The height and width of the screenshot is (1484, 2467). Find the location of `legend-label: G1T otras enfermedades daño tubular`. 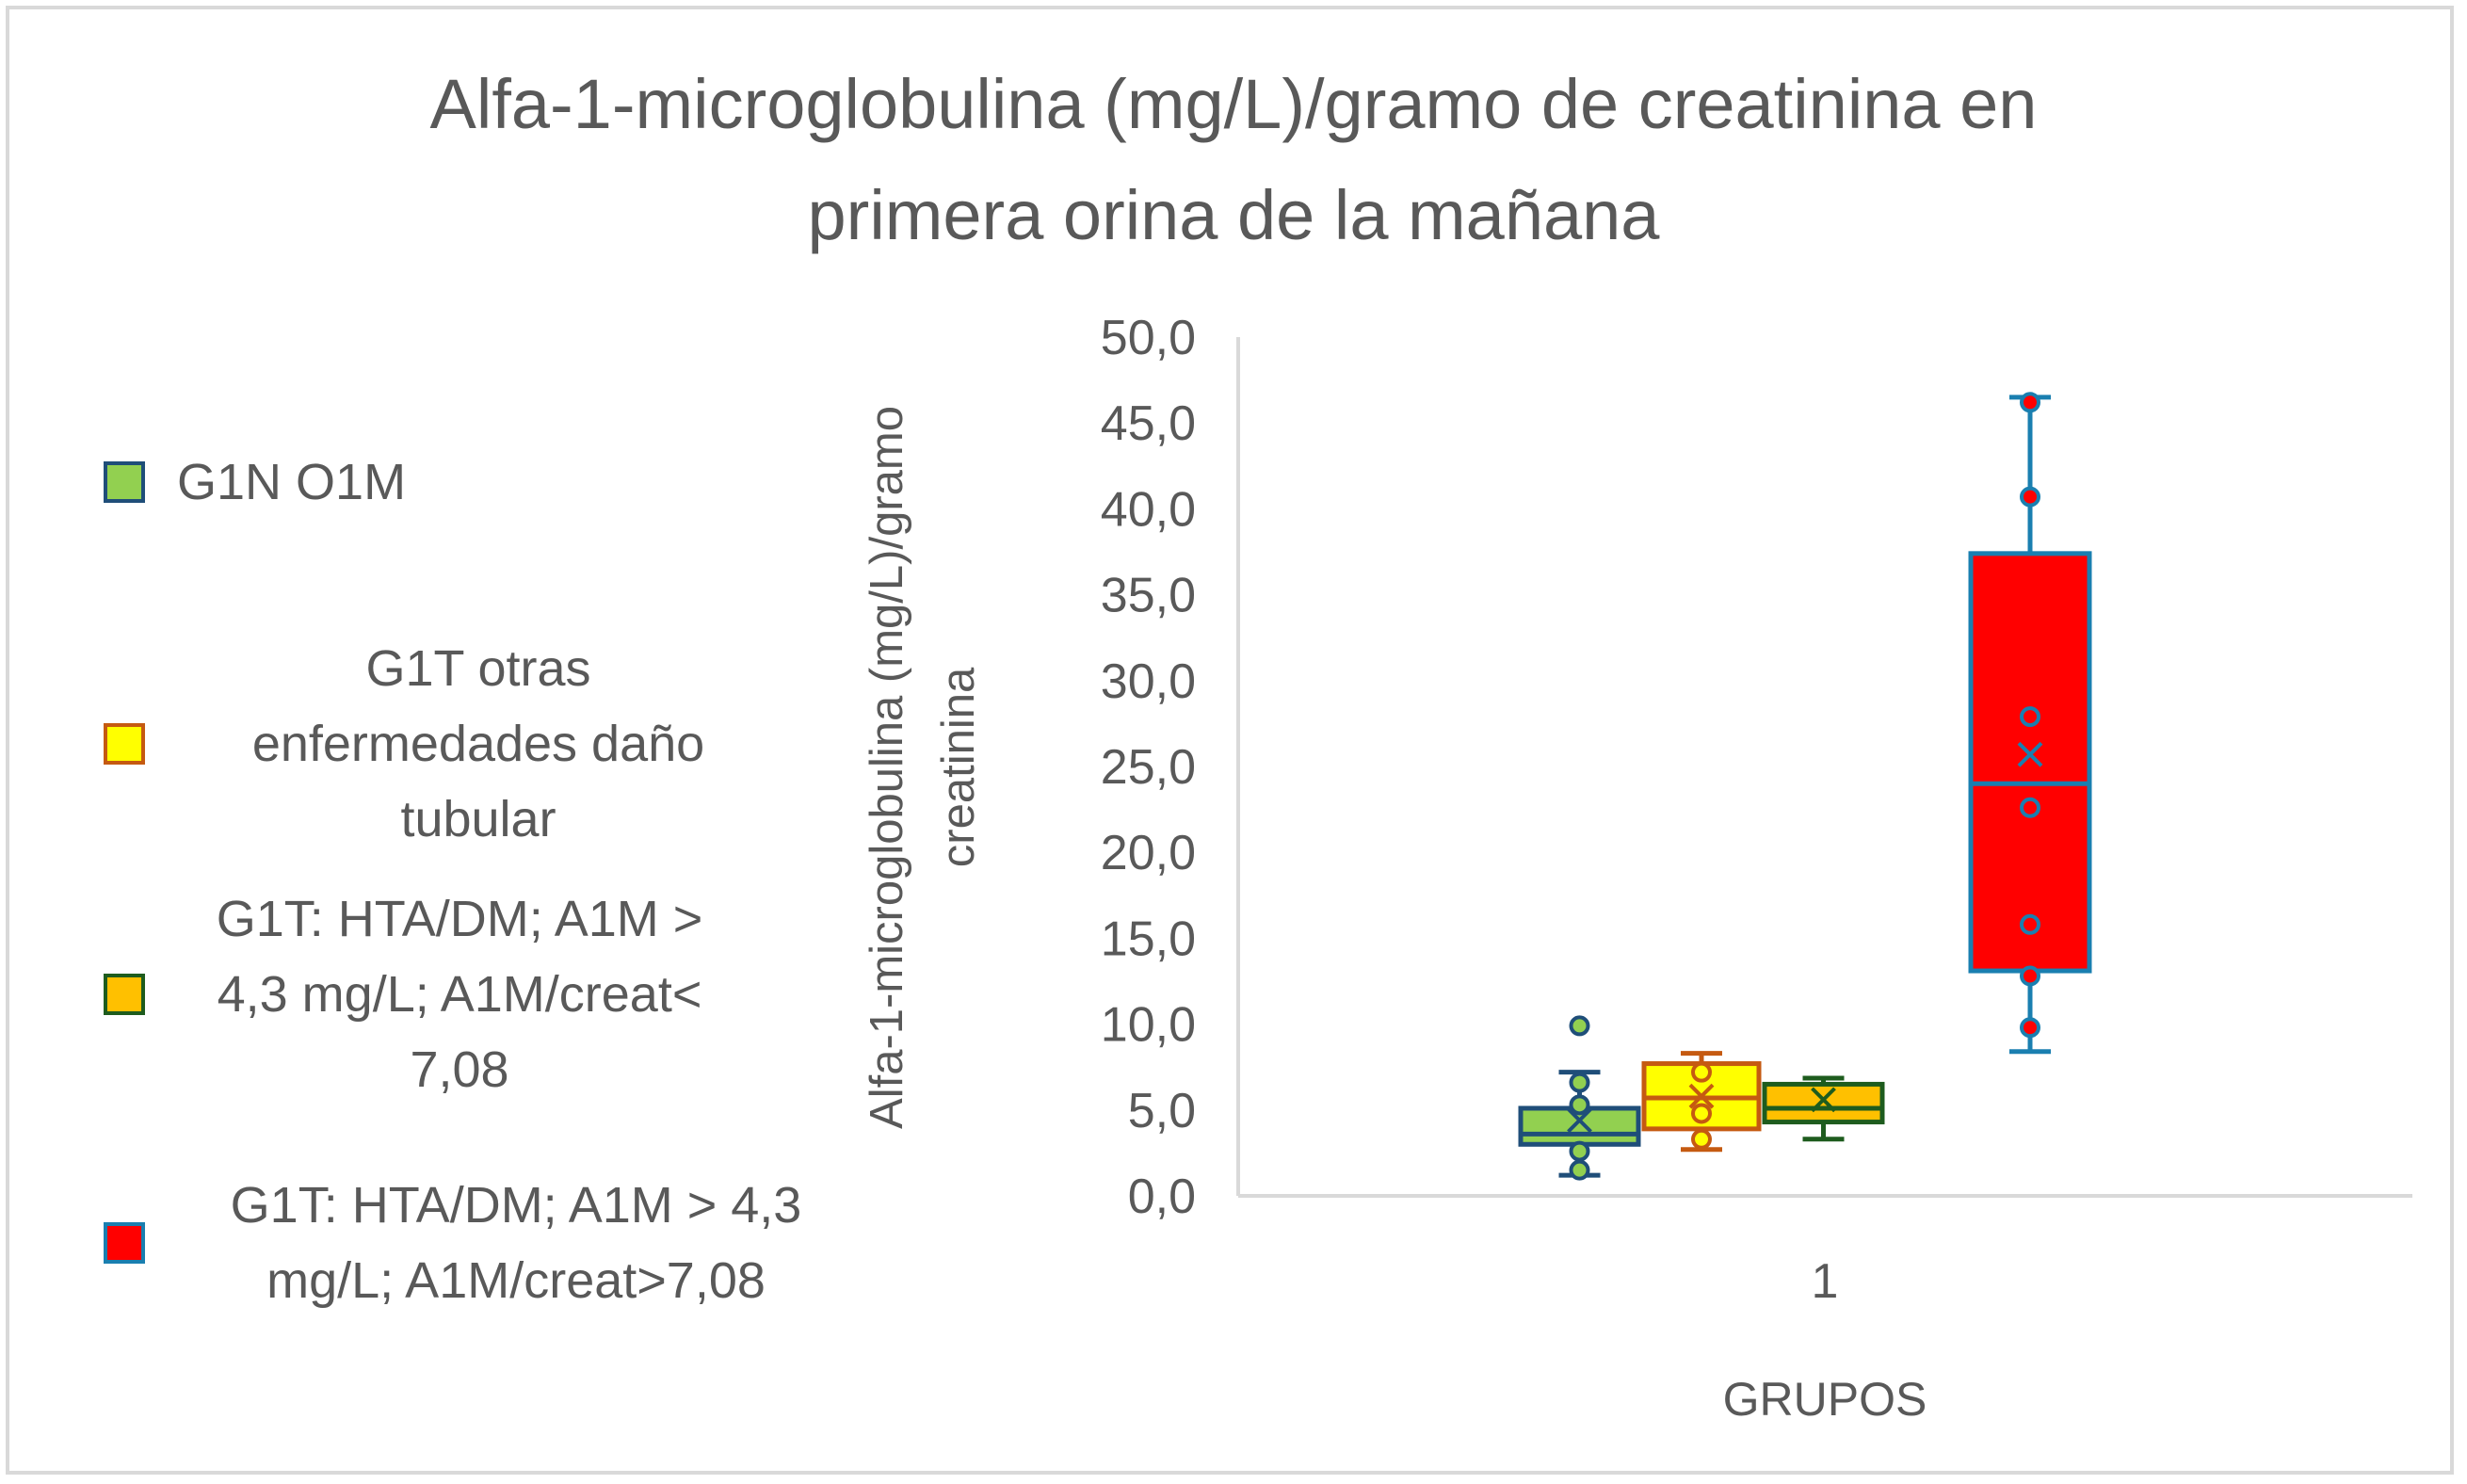

legend-label: G1T otras enfermedades daño tubular is located at coordinates (478, 743).